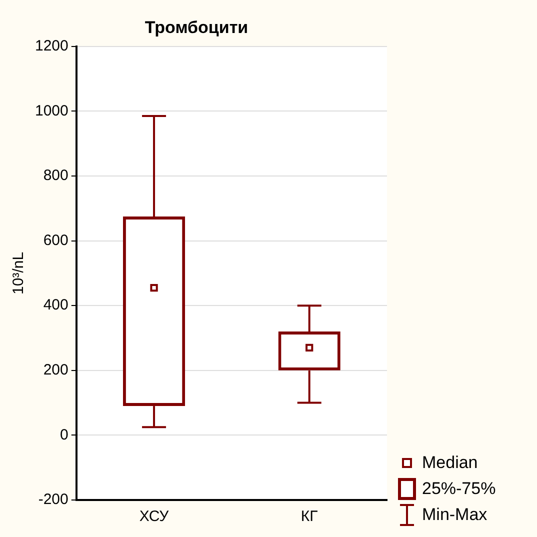  Describe the element at coordinates (53, 499) in the screenshot. I see `y-tick-label: -200` at that location.